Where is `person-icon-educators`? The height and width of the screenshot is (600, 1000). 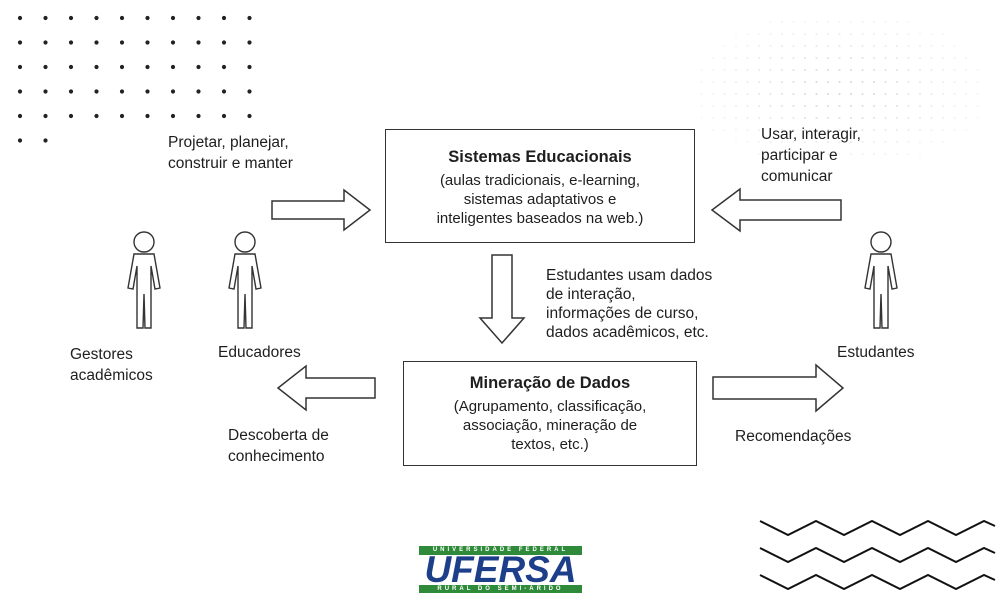
person-icon-educators is located at coordinates (245, 280).